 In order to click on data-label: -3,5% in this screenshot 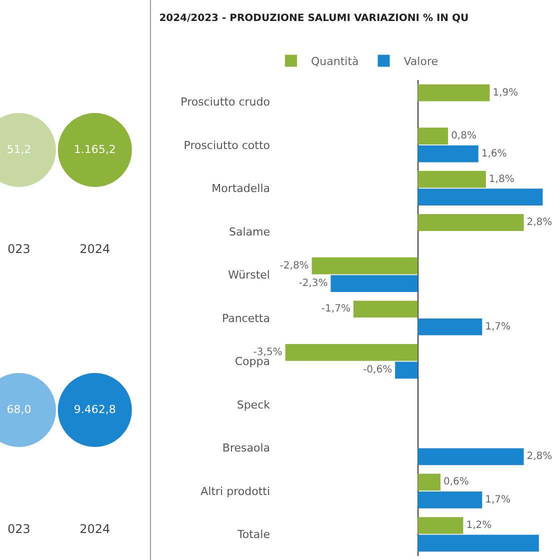, I will do `click(267, 352)`.